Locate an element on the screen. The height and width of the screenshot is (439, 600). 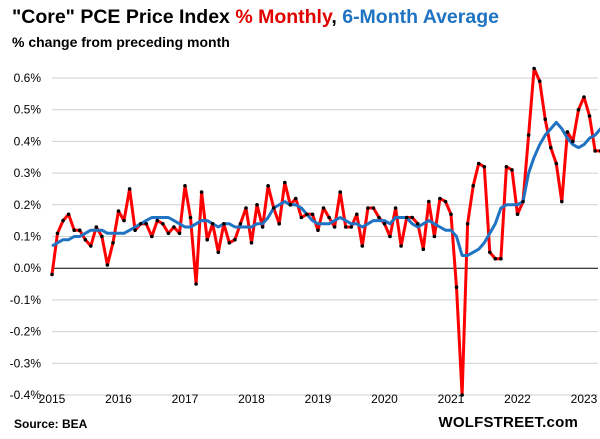
x-tick-label: 2015 is located at coordinates (52, 399).